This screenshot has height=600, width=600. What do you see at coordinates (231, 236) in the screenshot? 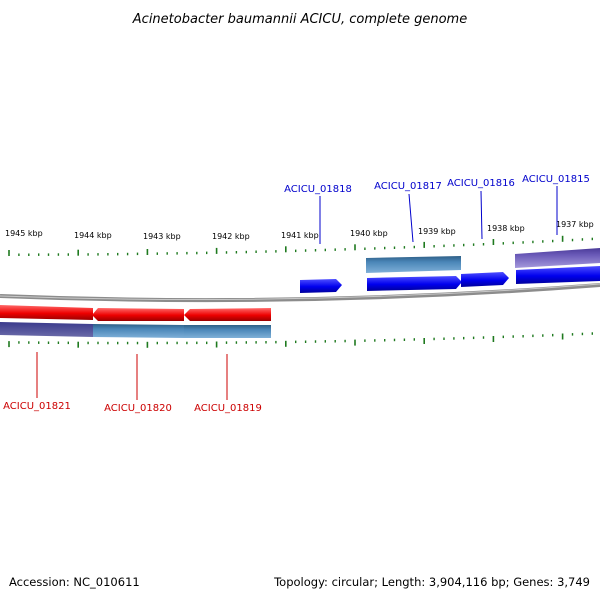
I see `tick-label: 1942 kbp` at bounding box center [231, 236].